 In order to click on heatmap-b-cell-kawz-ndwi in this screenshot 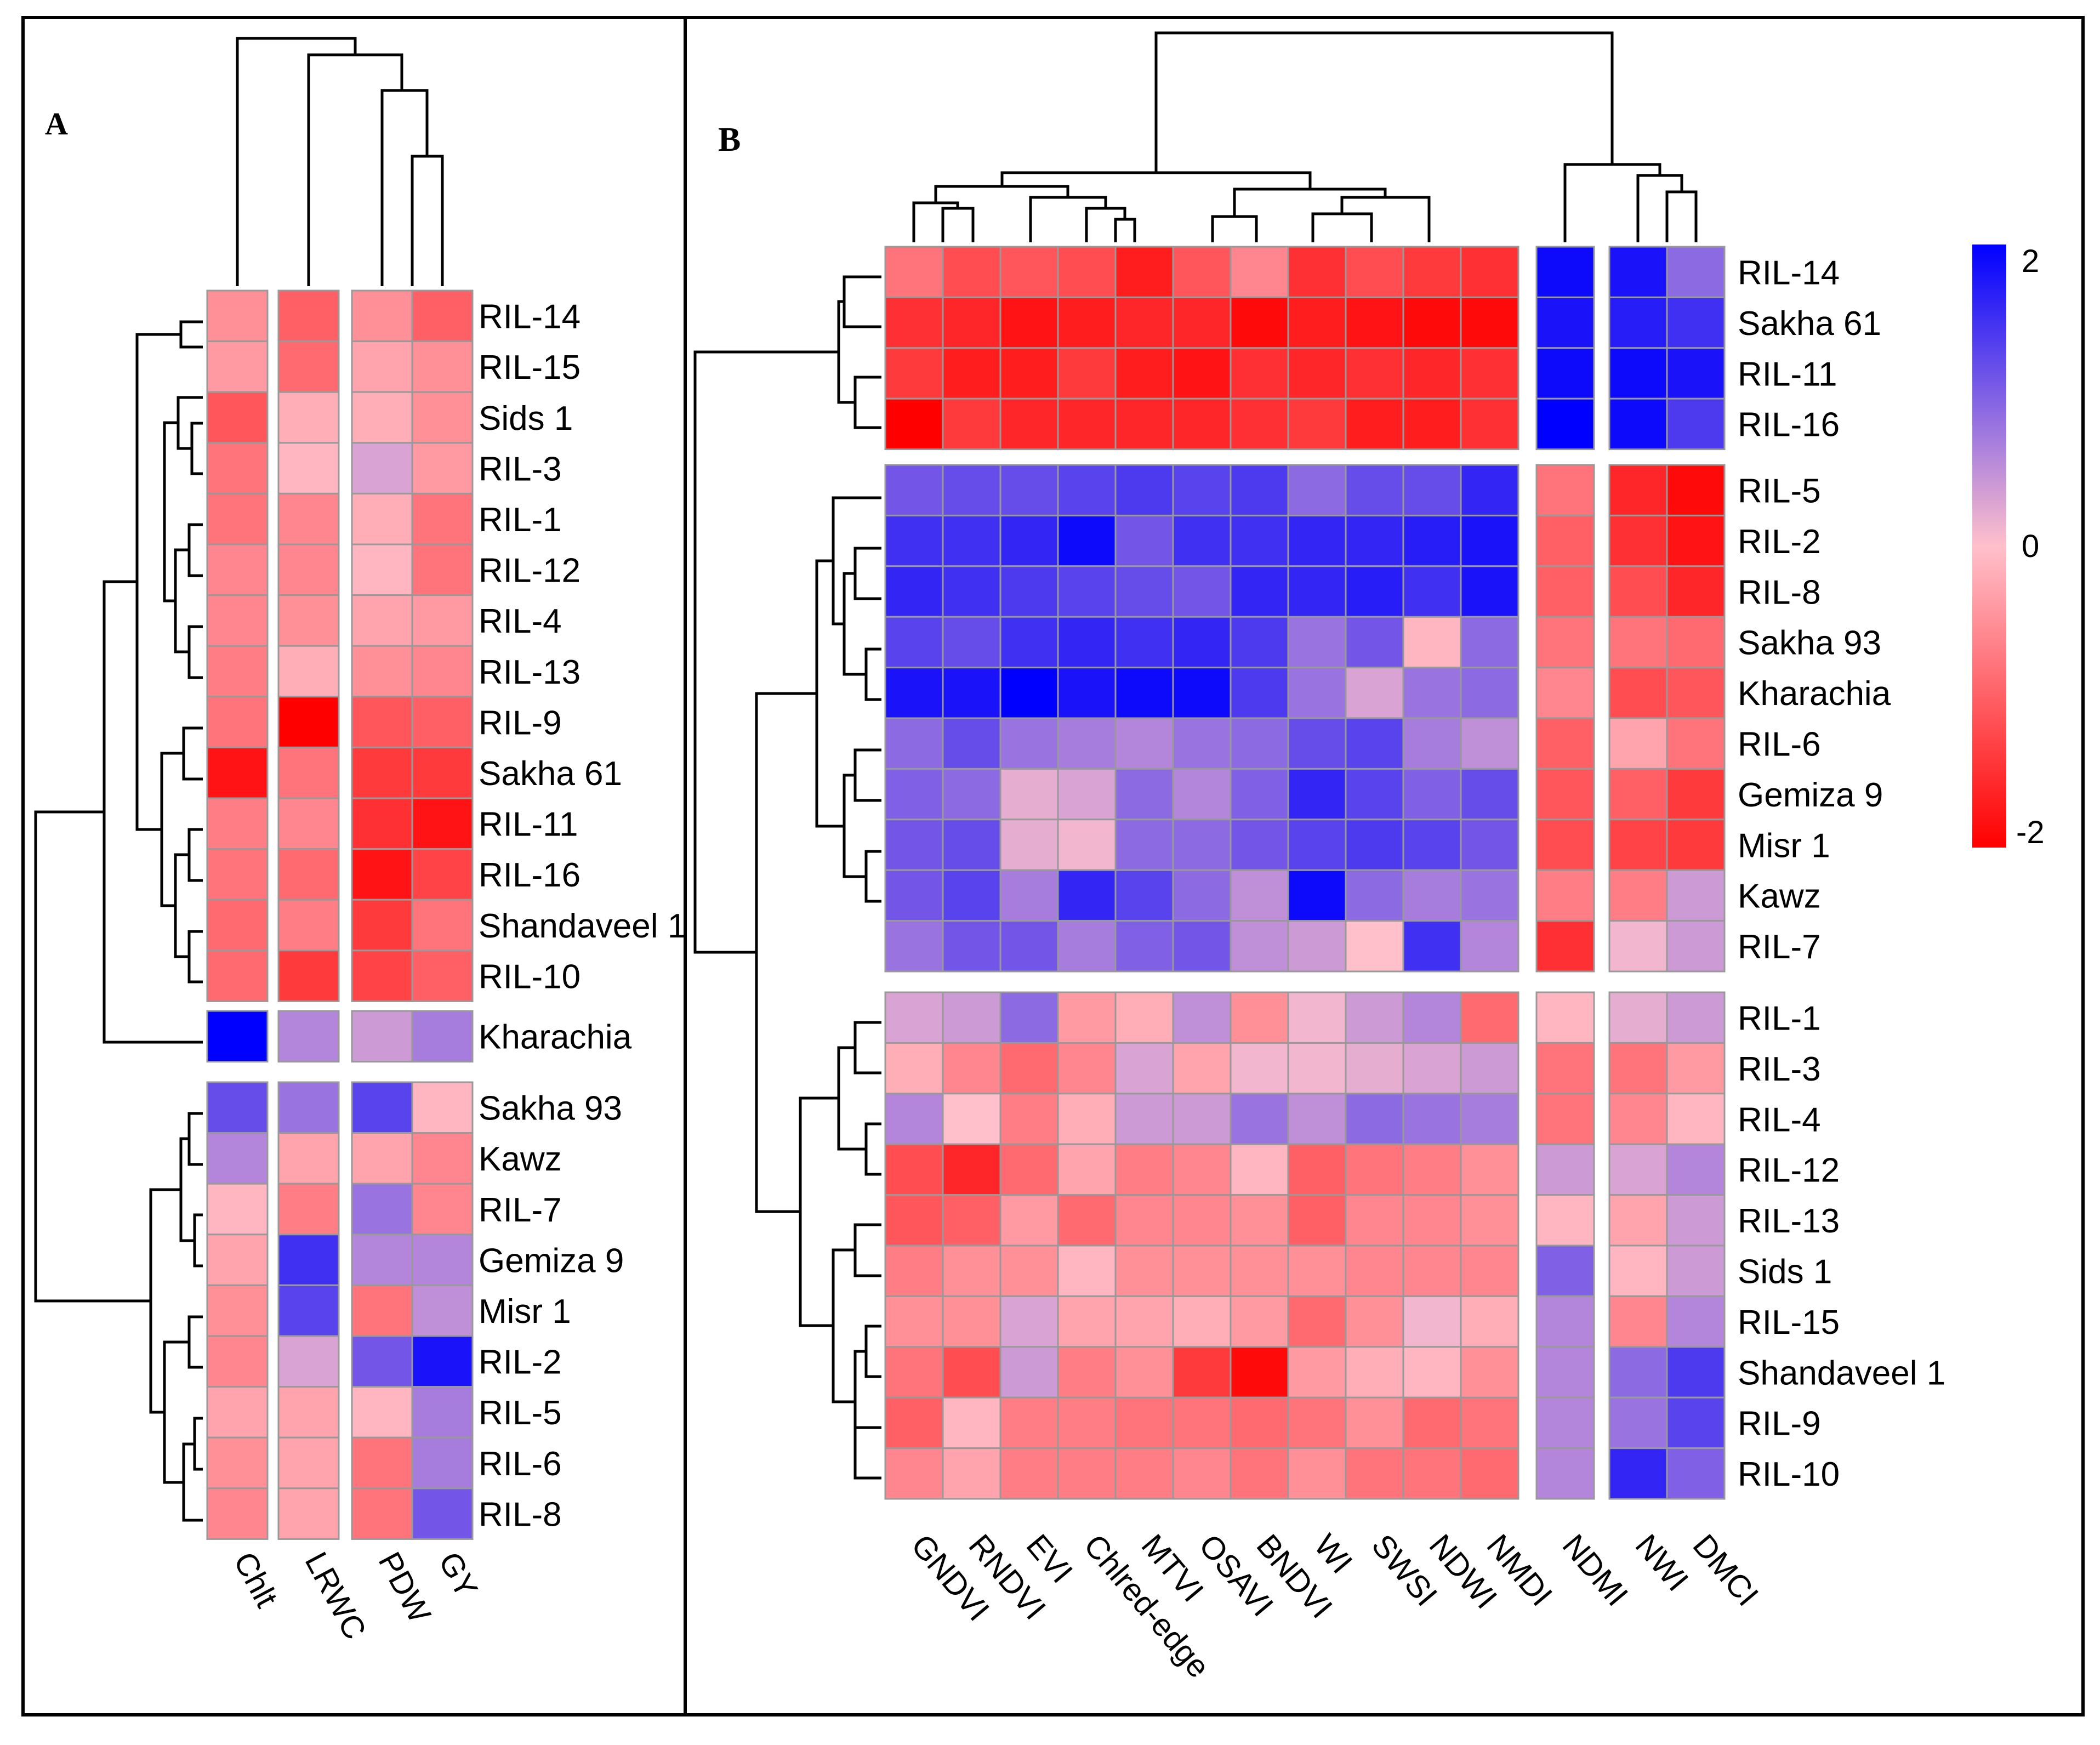, I will do `click(1432, 895)`.